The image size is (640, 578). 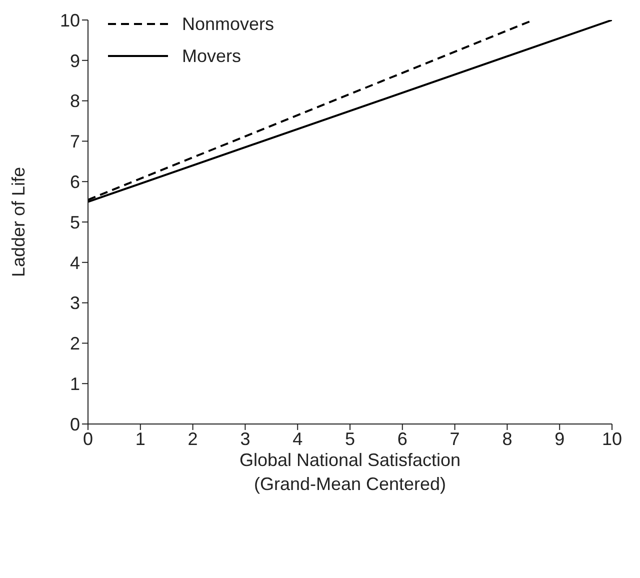 I want to click on y-tick-label: 10, so click(x=70, y=20).